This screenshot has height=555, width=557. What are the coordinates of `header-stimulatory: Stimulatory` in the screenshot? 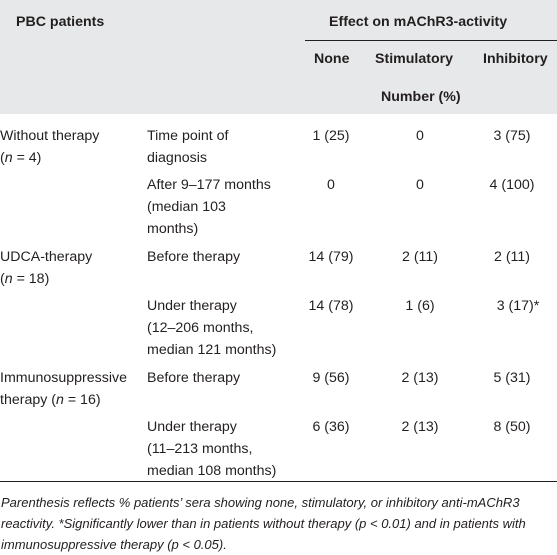 It's located at (414, 59).